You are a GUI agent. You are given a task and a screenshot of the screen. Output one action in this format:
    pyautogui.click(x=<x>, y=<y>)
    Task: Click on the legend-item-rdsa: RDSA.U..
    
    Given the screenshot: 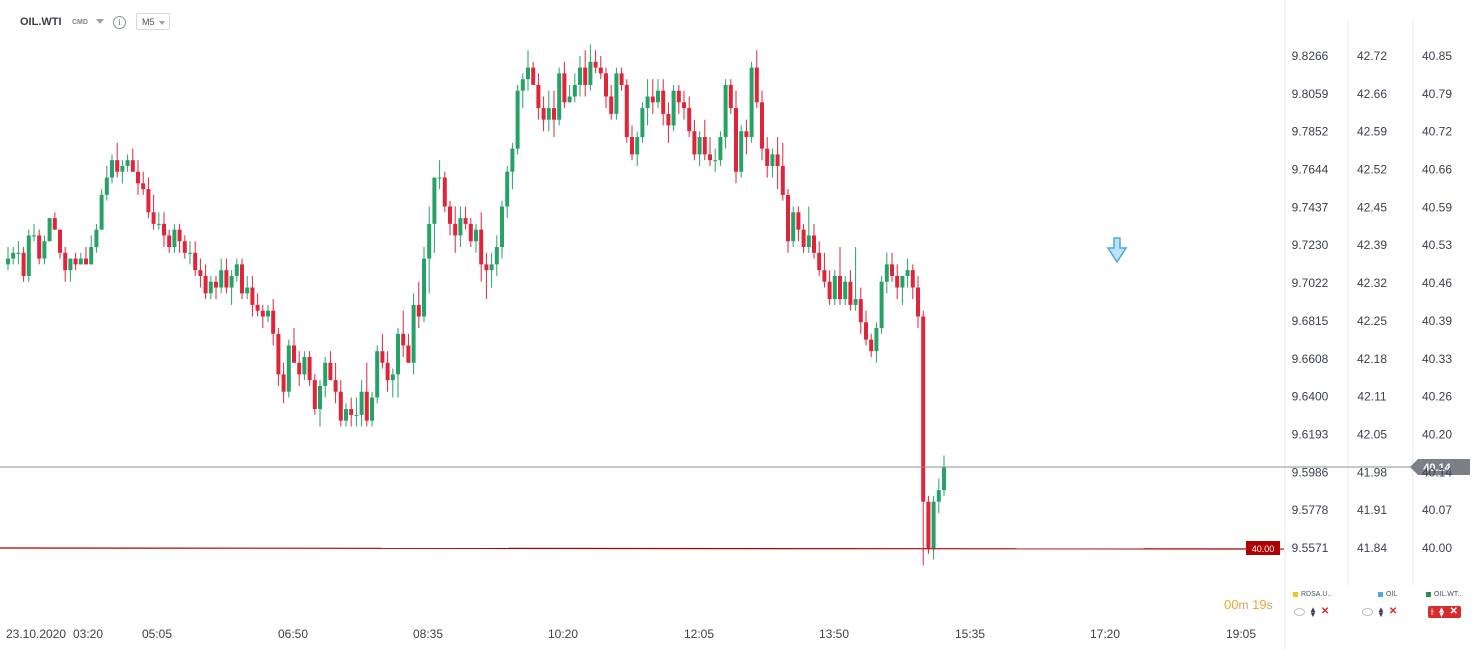 What is the action you would take?
    pyautogui.click(x=1312, y=594)
    